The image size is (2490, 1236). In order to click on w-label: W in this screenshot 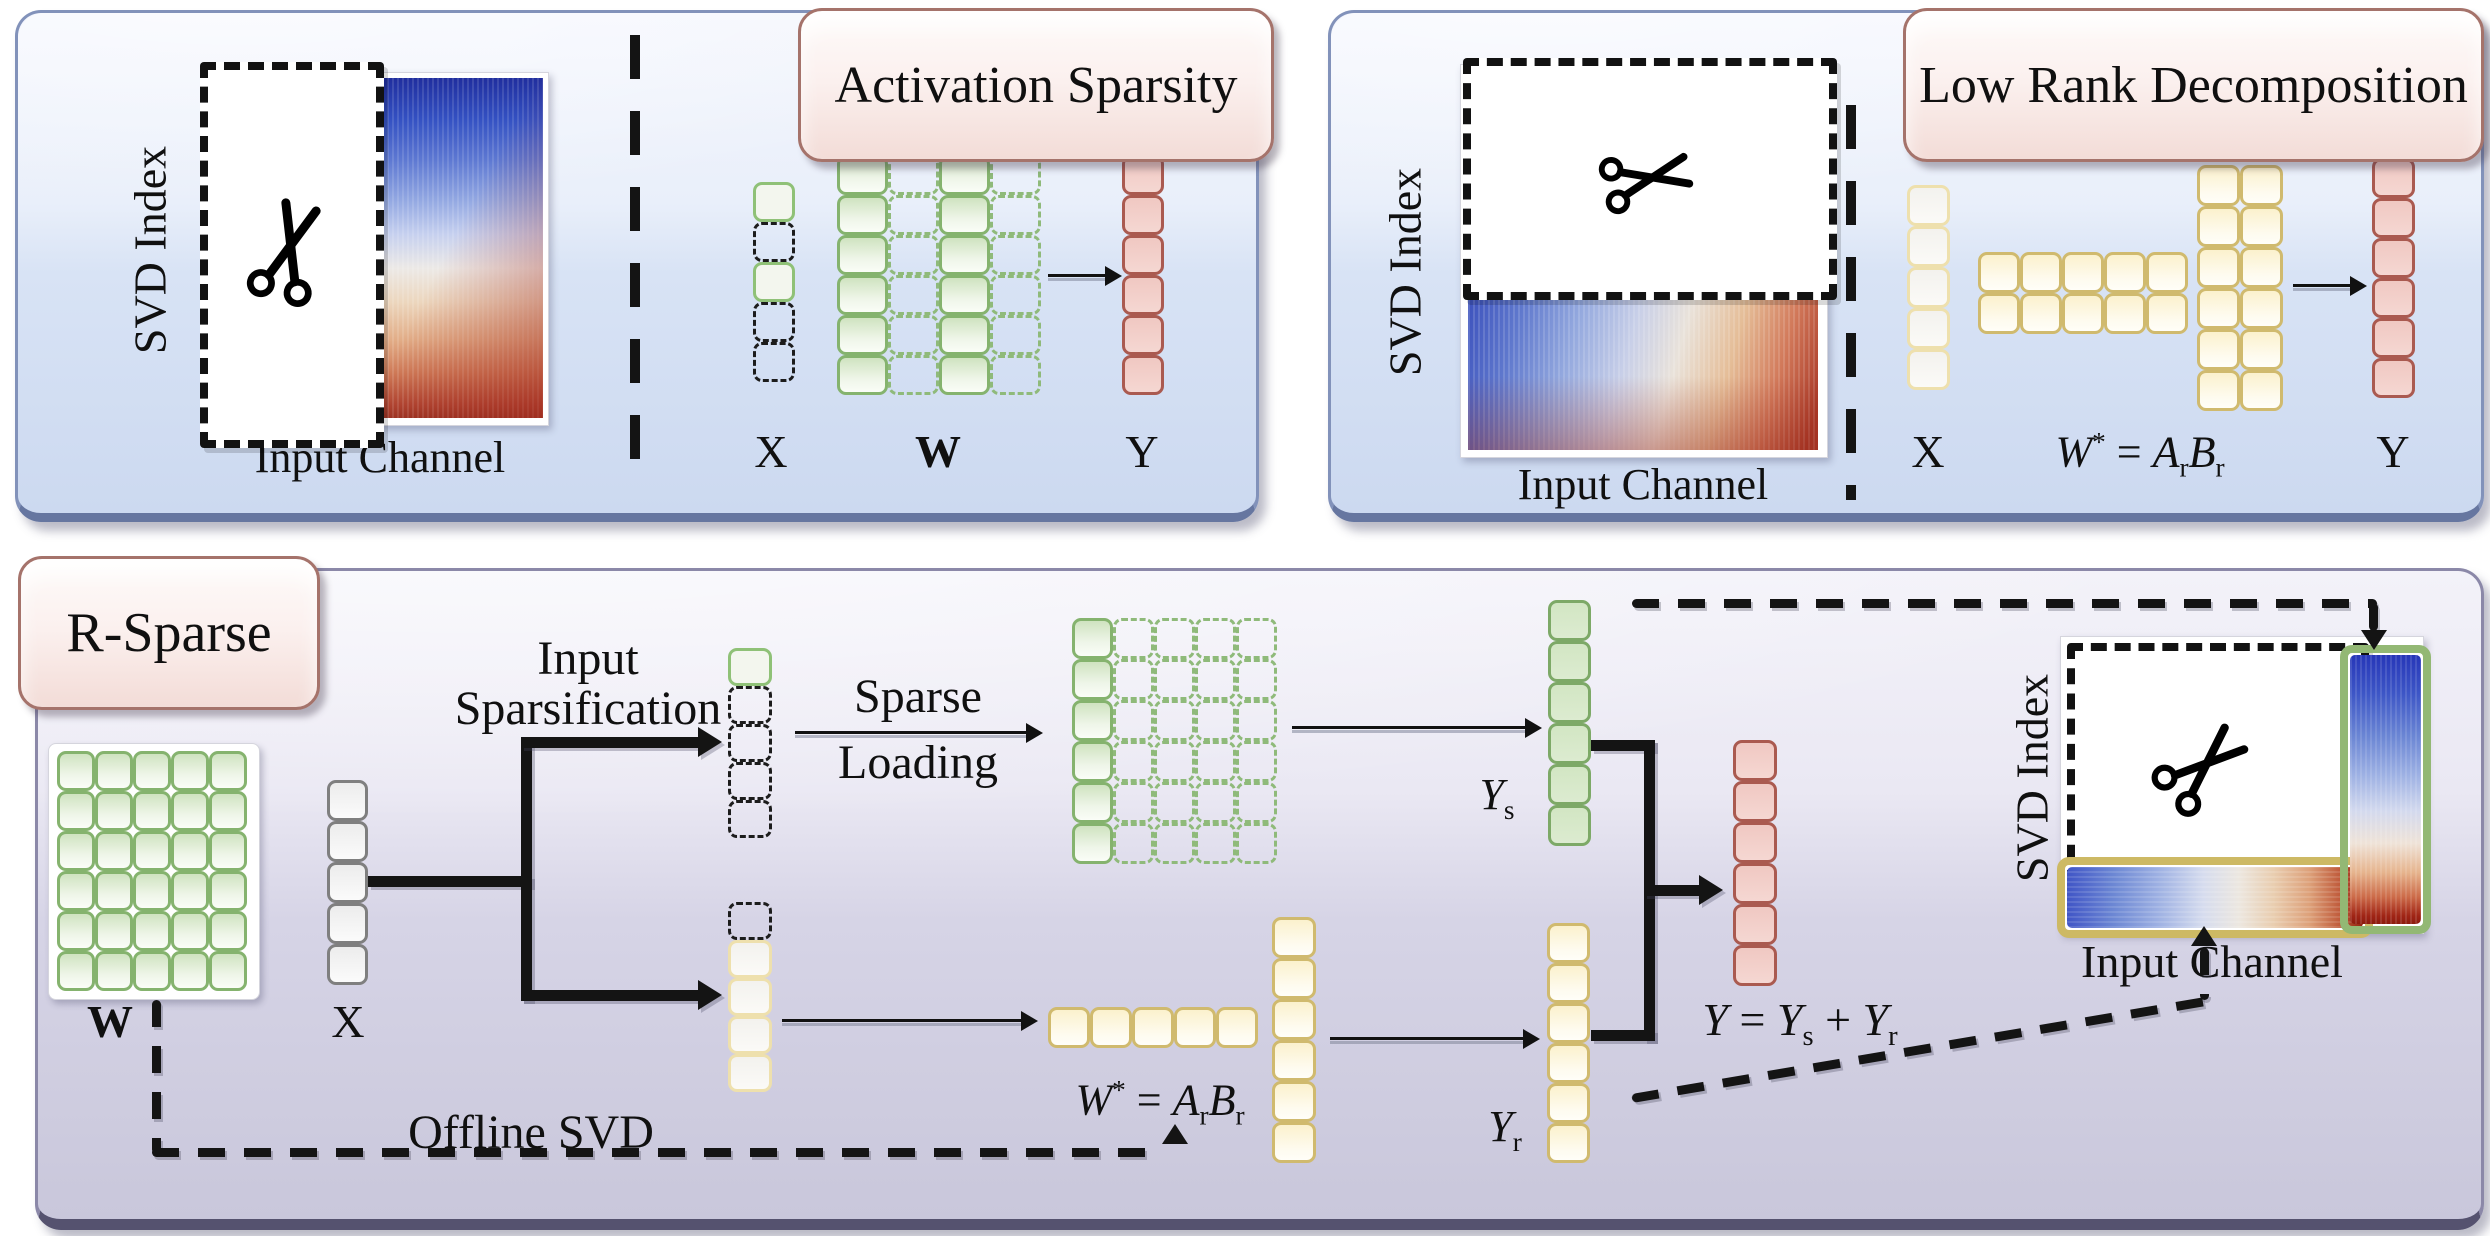, I will do `click(110, 1021)`.